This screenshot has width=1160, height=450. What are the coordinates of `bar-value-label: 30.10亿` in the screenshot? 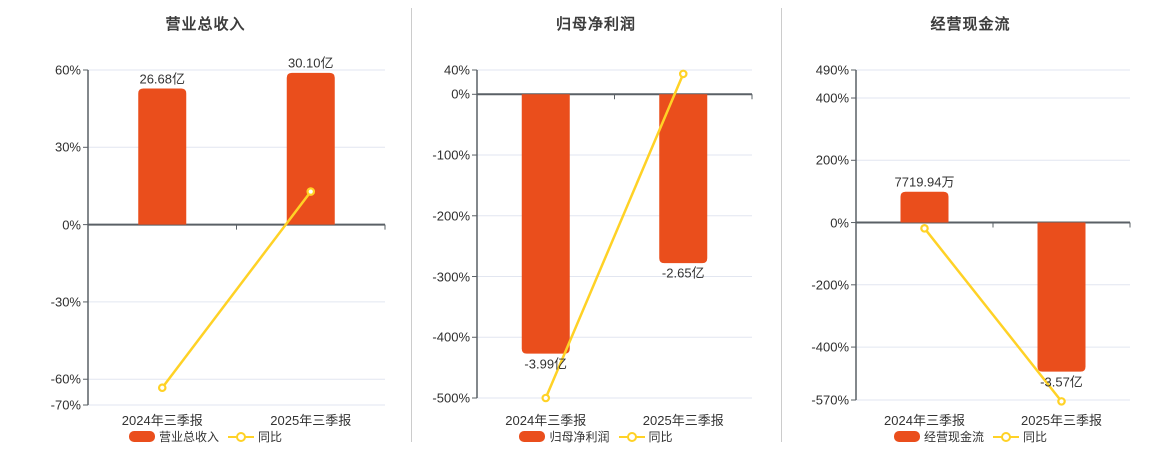 It's located at (310, 63).